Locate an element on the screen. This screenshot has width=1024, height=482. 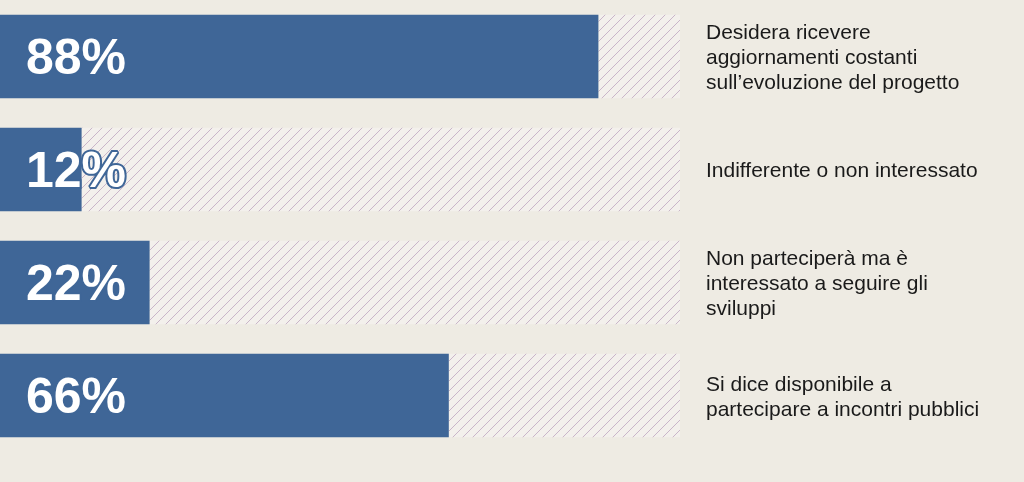
data-label: 22% is located at coordinates (76, 282).